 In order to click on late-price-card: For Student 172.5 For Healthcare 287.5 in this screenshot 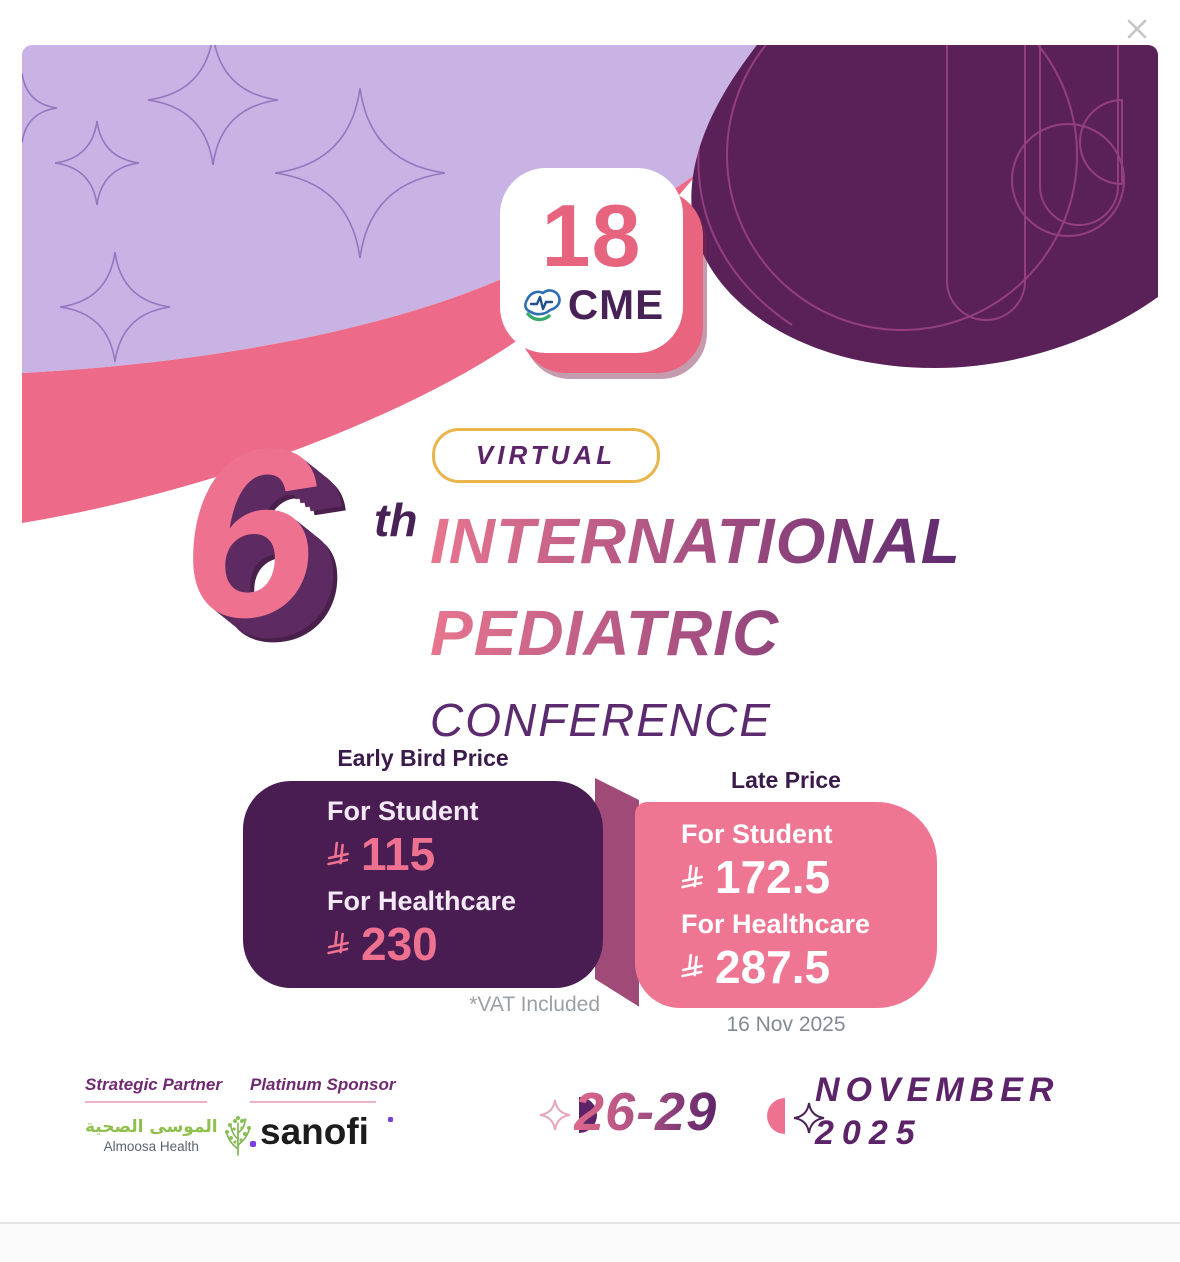, I will do `click(786, 905)`.